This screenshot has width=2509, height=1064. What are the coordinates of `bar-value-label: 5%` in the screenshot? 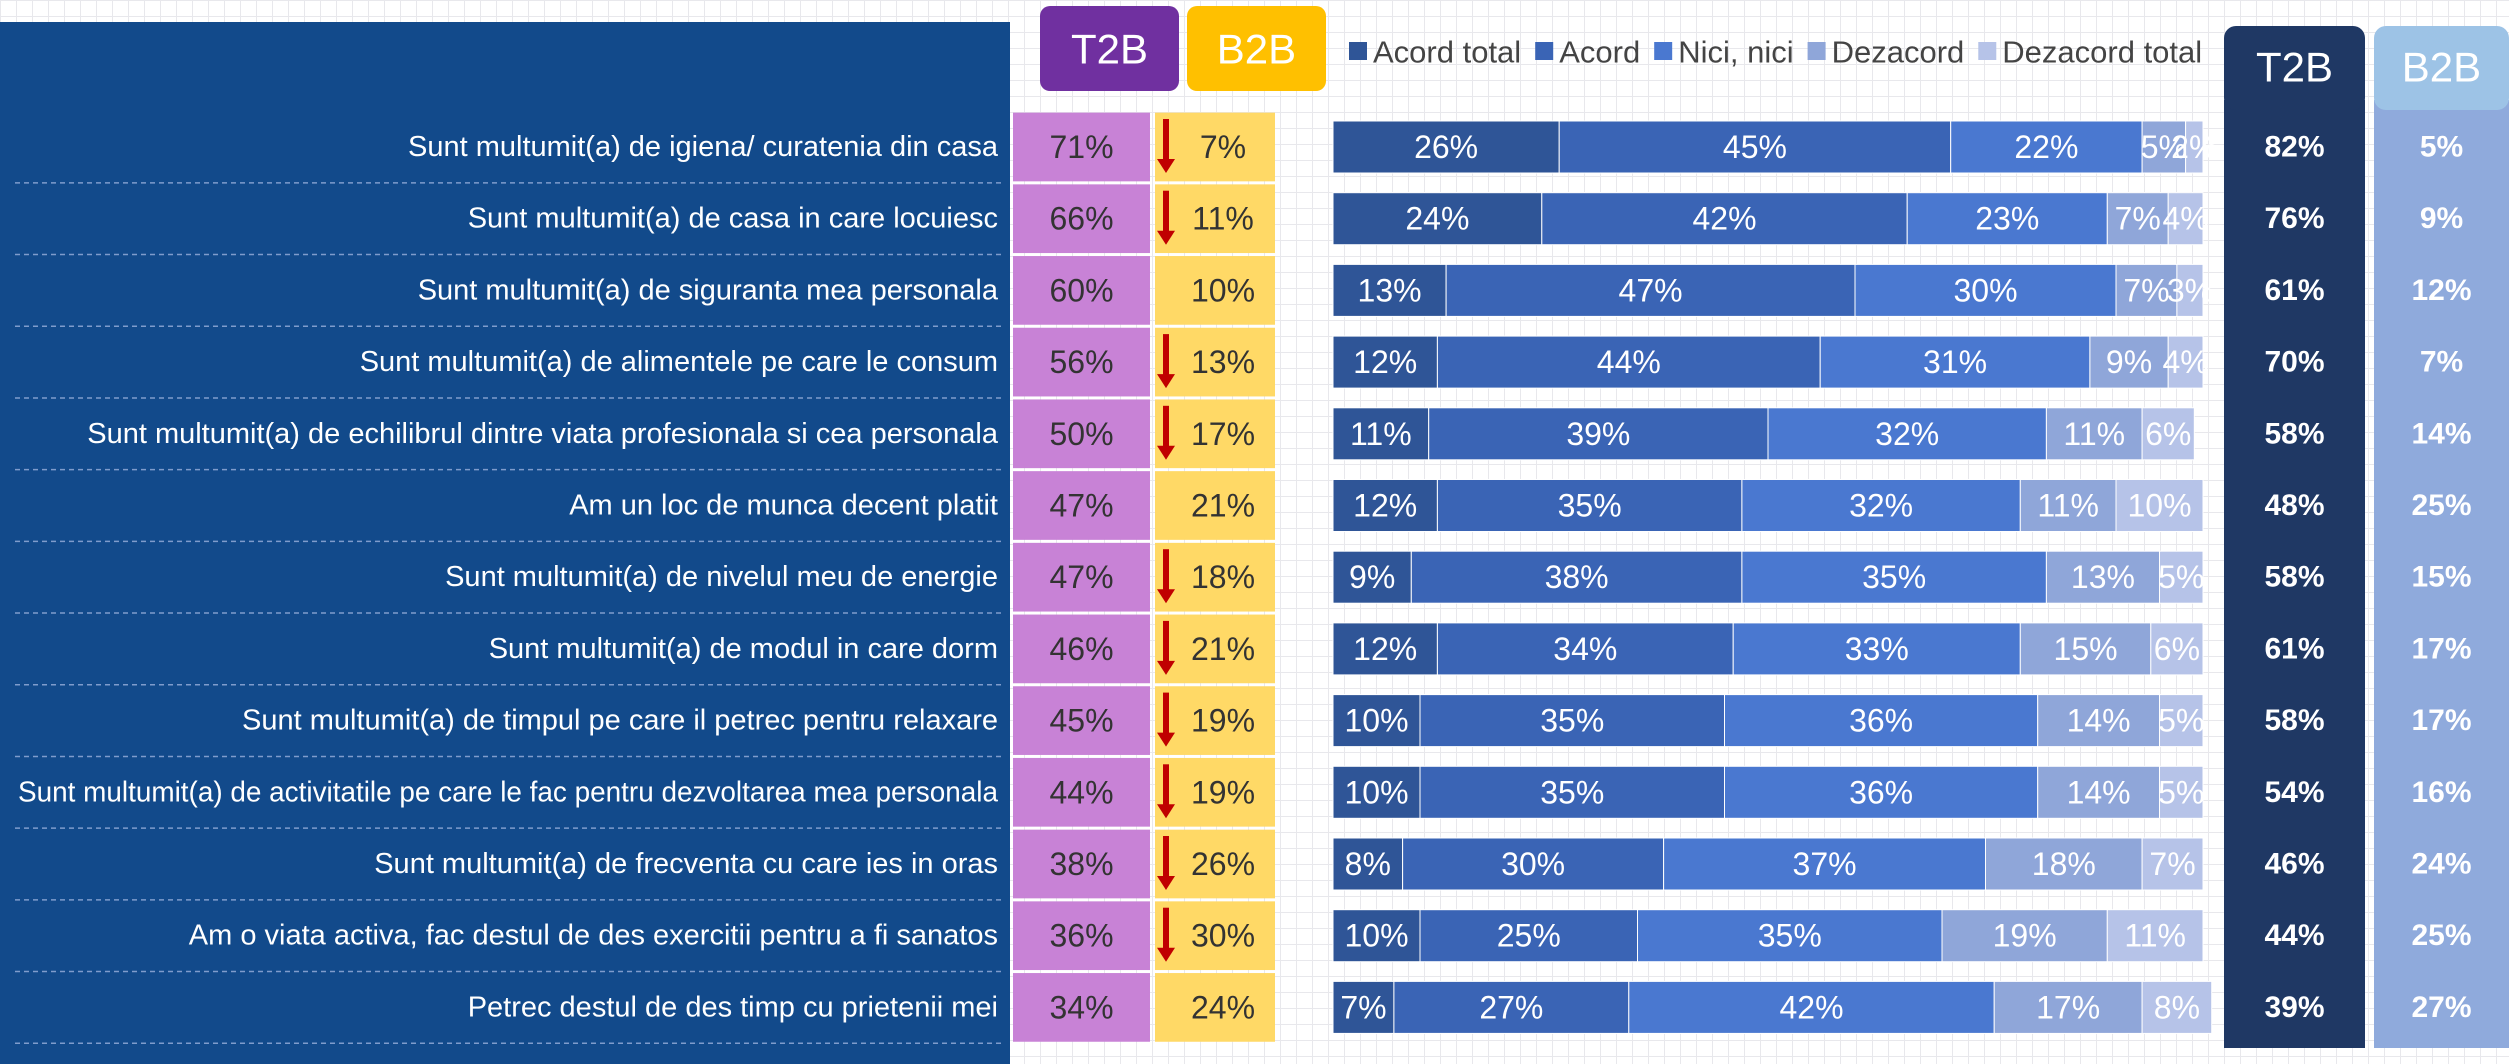 It's located at (2181, 792).